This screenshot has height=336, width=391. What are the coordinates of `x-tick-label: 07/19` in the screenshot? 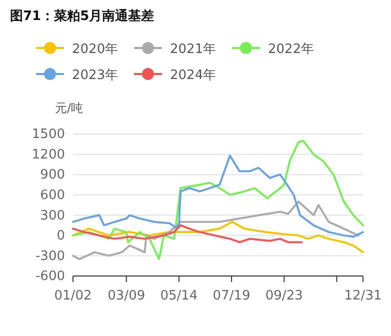 It's located at (231, 296).